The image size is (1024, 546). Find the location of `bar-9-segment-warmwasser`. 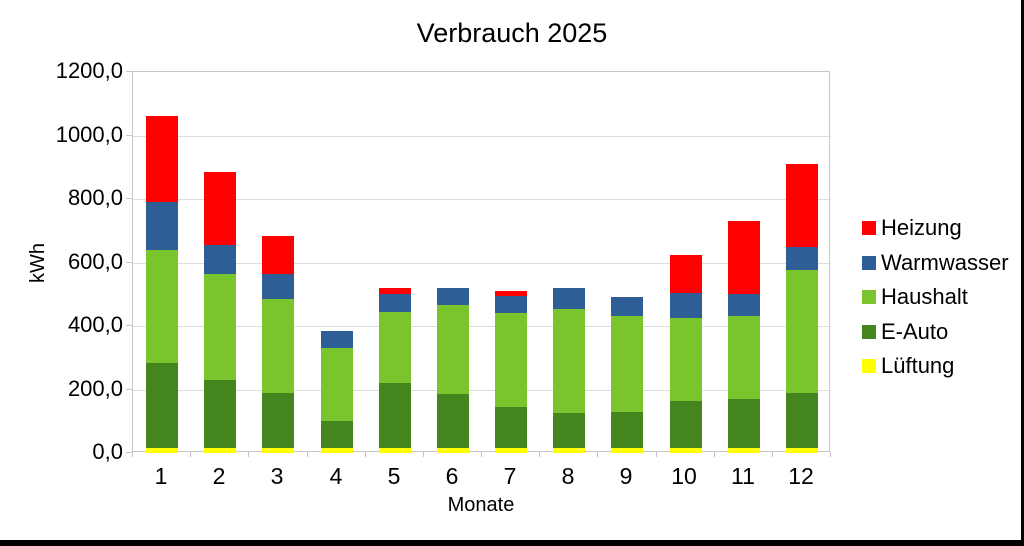

bar-9-segment-warmwasser is located at coordinates (627, 306).